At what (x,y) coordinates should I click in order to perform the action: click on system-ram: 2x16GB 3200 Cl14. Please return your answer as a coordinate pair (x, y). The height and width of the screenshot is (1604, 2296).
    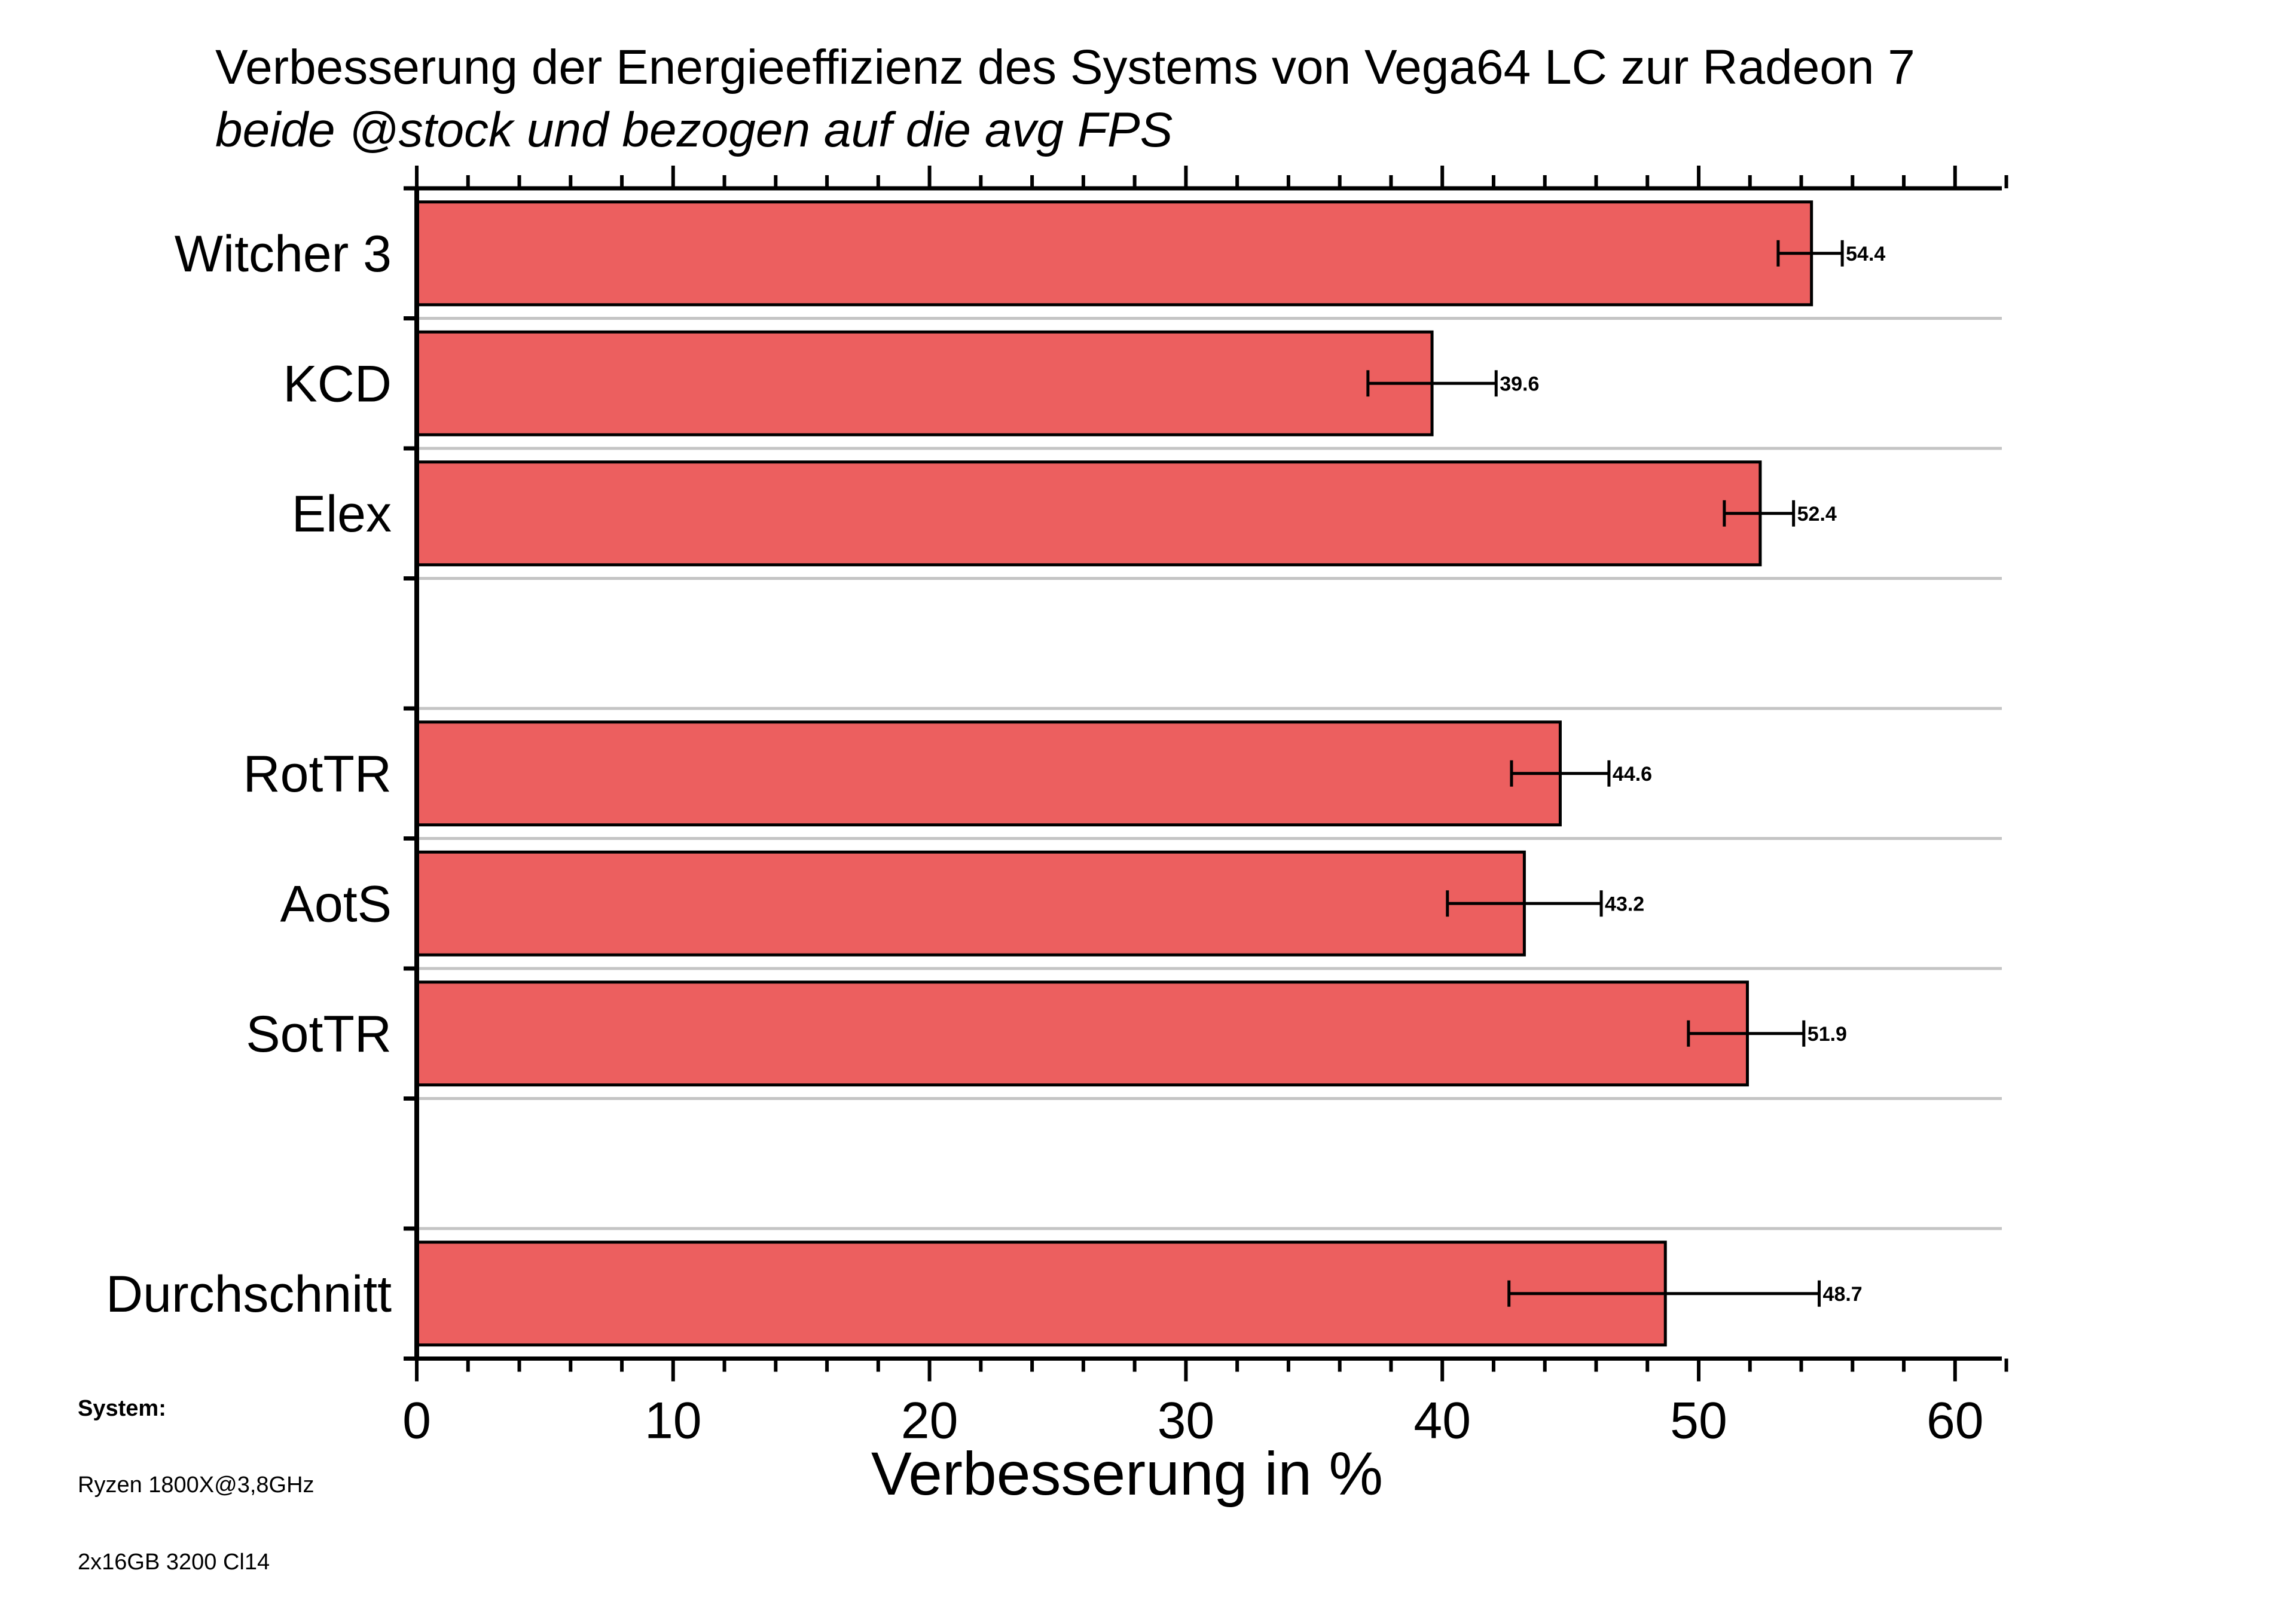
    Looking at the image, I should click on (174, 1563).